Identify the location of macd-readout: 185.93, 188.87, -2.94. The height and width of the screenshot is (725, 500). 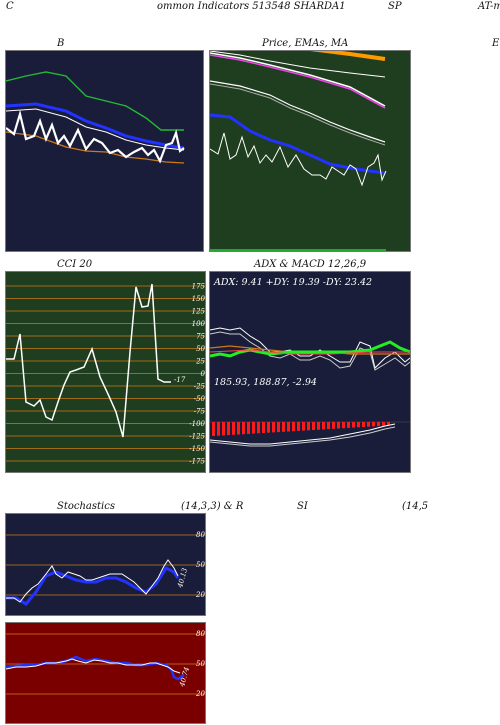
(265, 382).